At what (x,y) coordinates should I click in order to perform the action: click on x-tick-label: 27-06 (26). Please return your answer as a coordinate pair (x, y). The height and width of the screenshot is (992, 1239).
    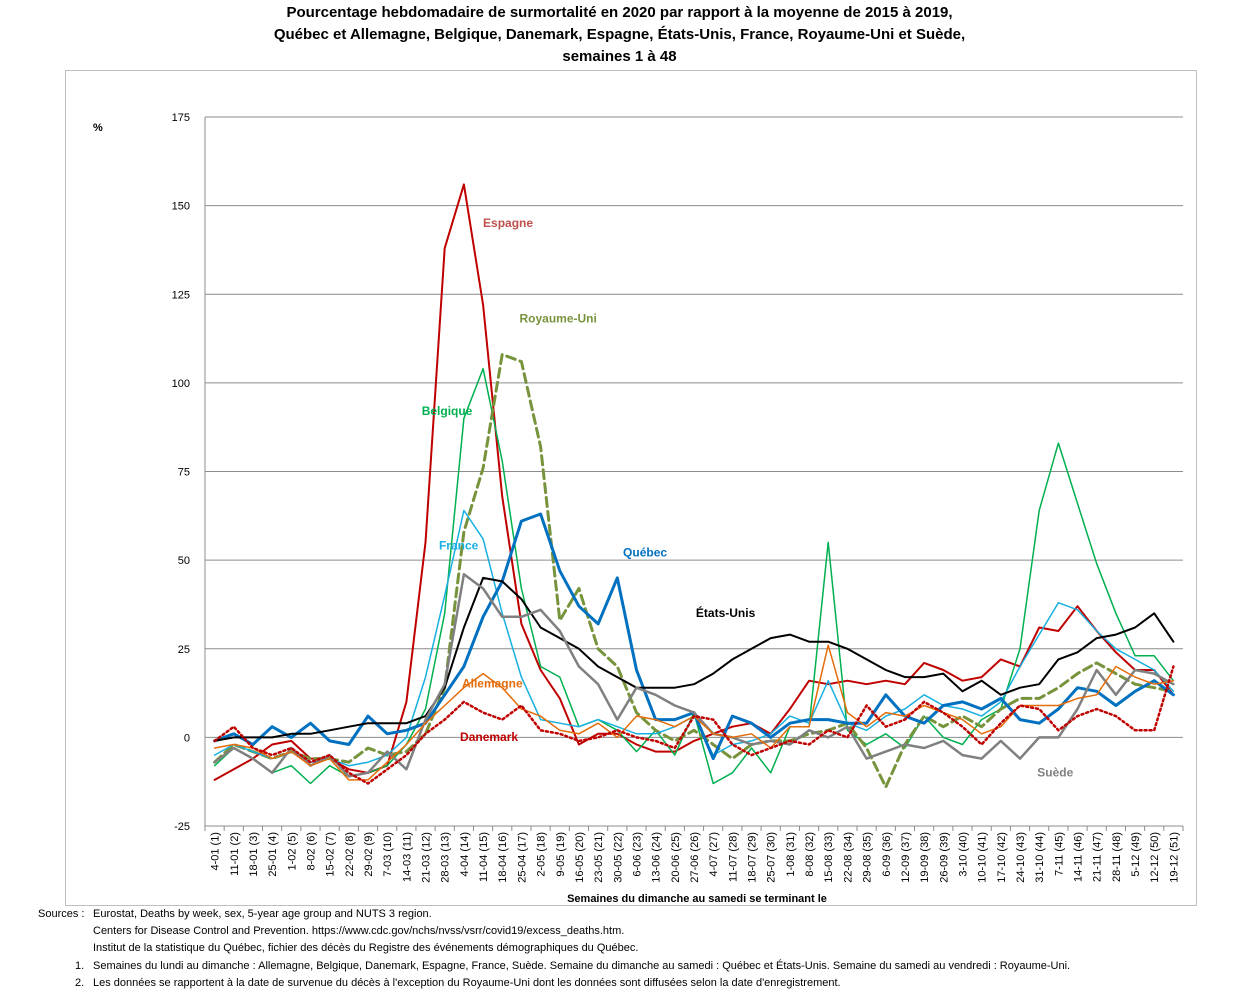
    Looking at the image, I should click on (695, 857).